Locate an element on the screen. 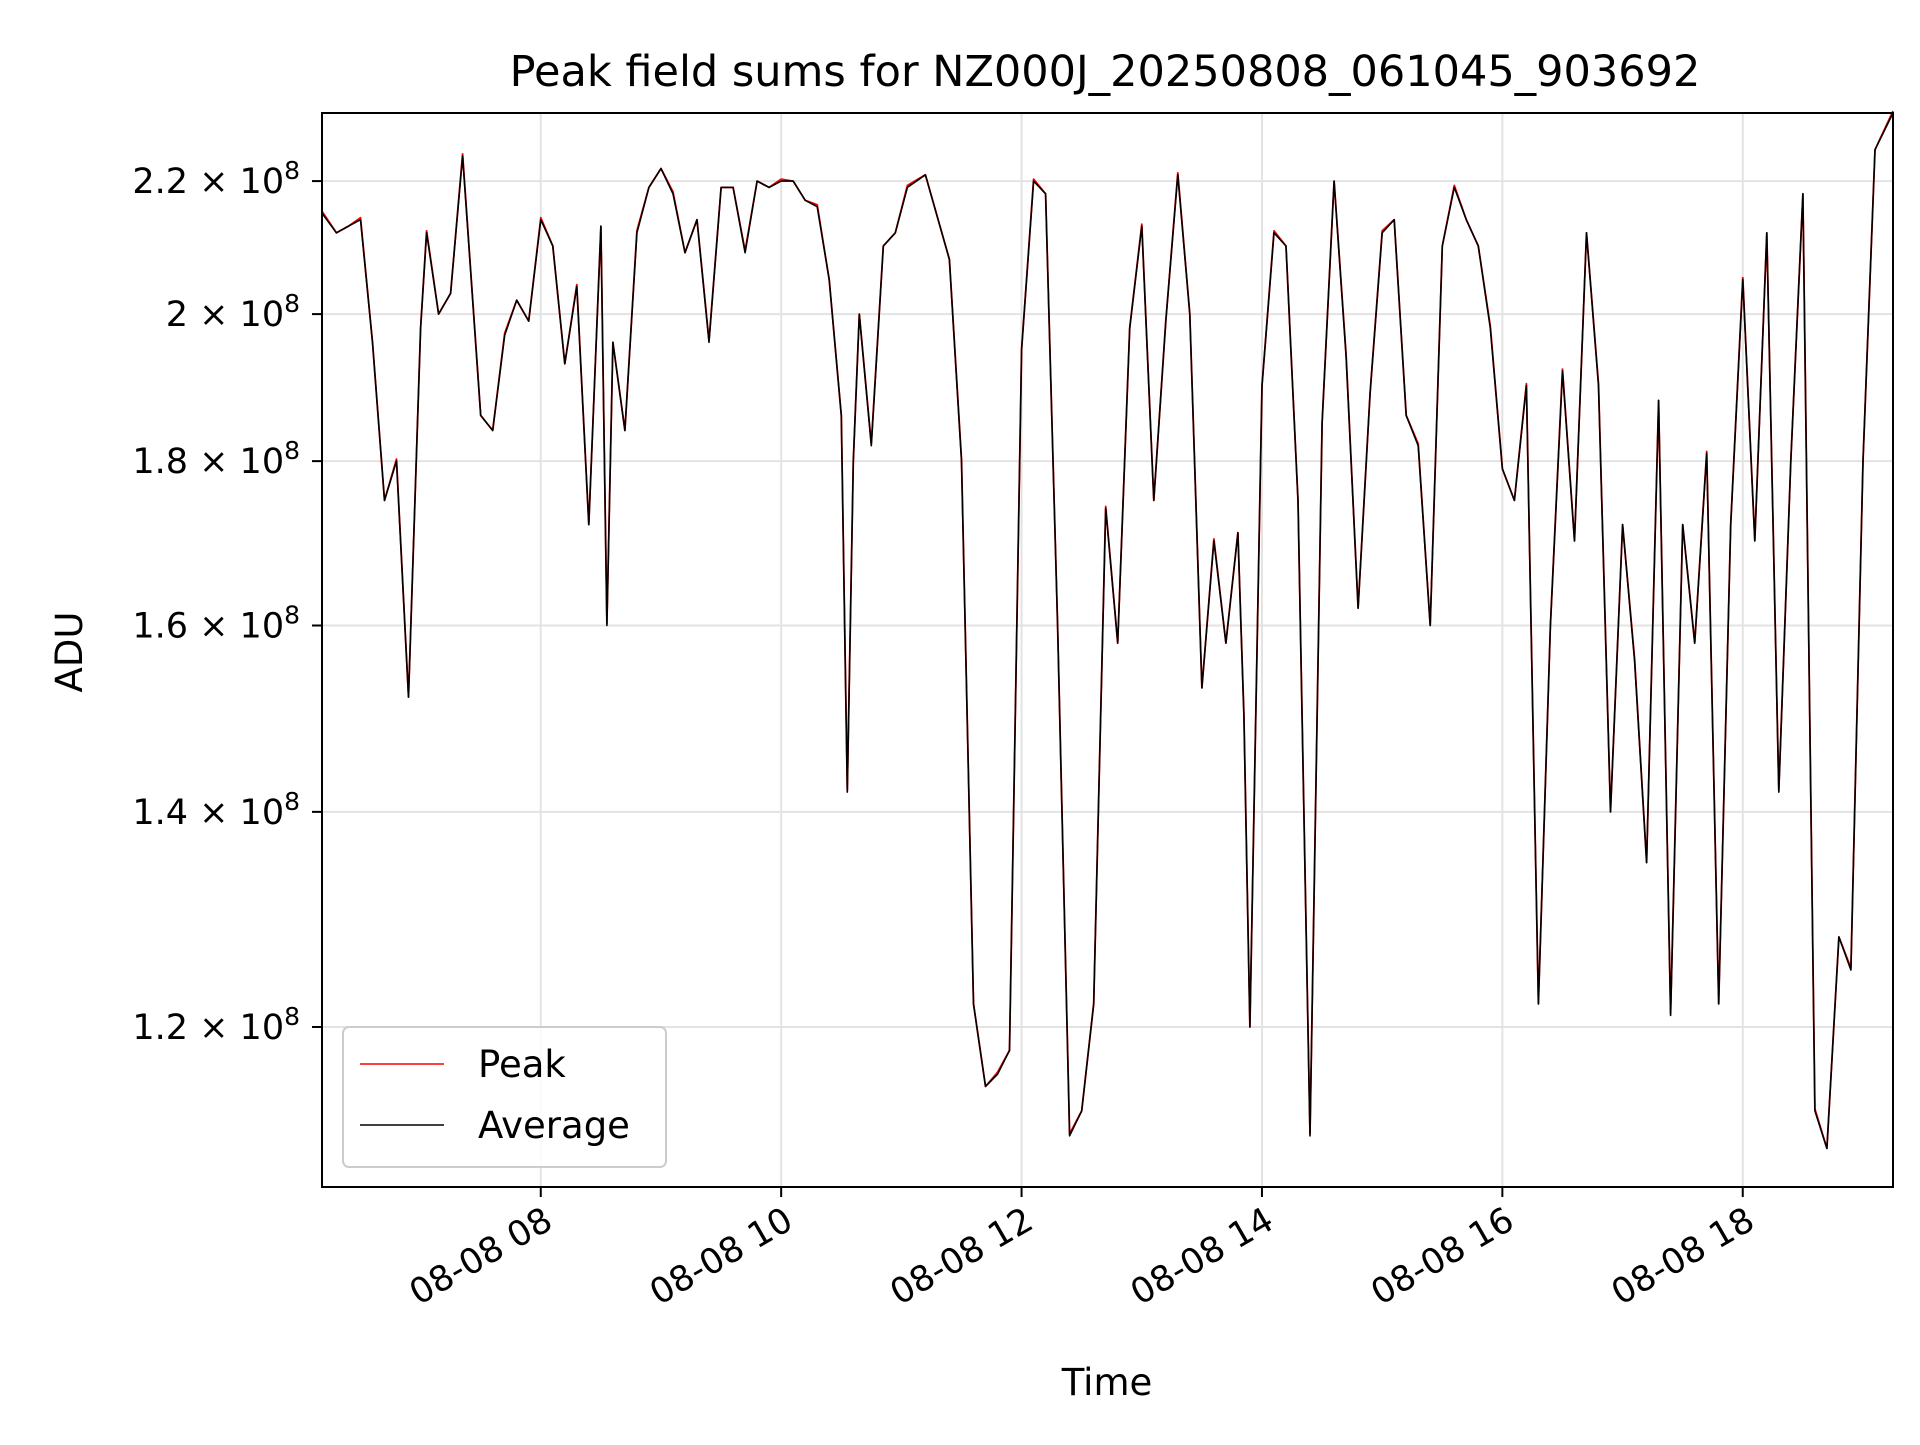 This screenshot has width=1920, height=1445. x-tick-label: 08-08 08 is located at coordinates (481, 1256).